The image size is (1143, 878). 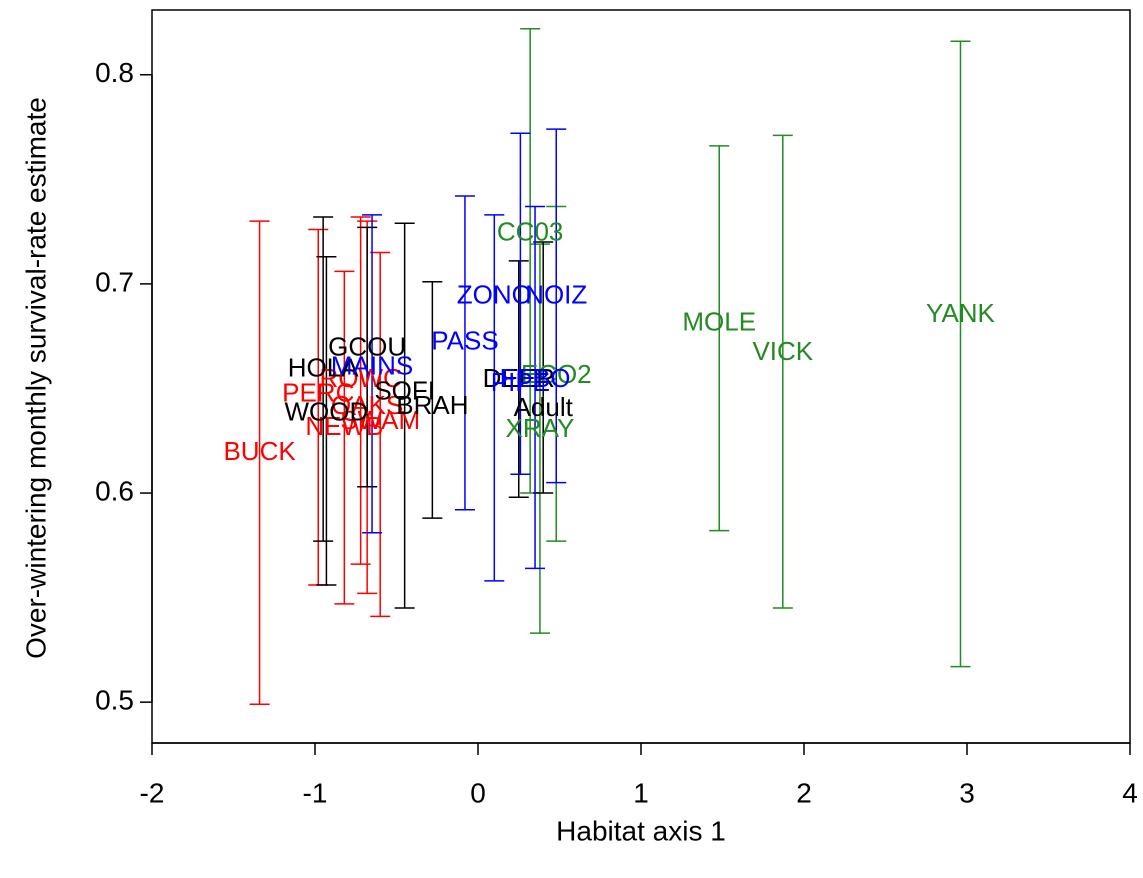 I want to click on point-label: WOOD, so click(x=327, y=411).